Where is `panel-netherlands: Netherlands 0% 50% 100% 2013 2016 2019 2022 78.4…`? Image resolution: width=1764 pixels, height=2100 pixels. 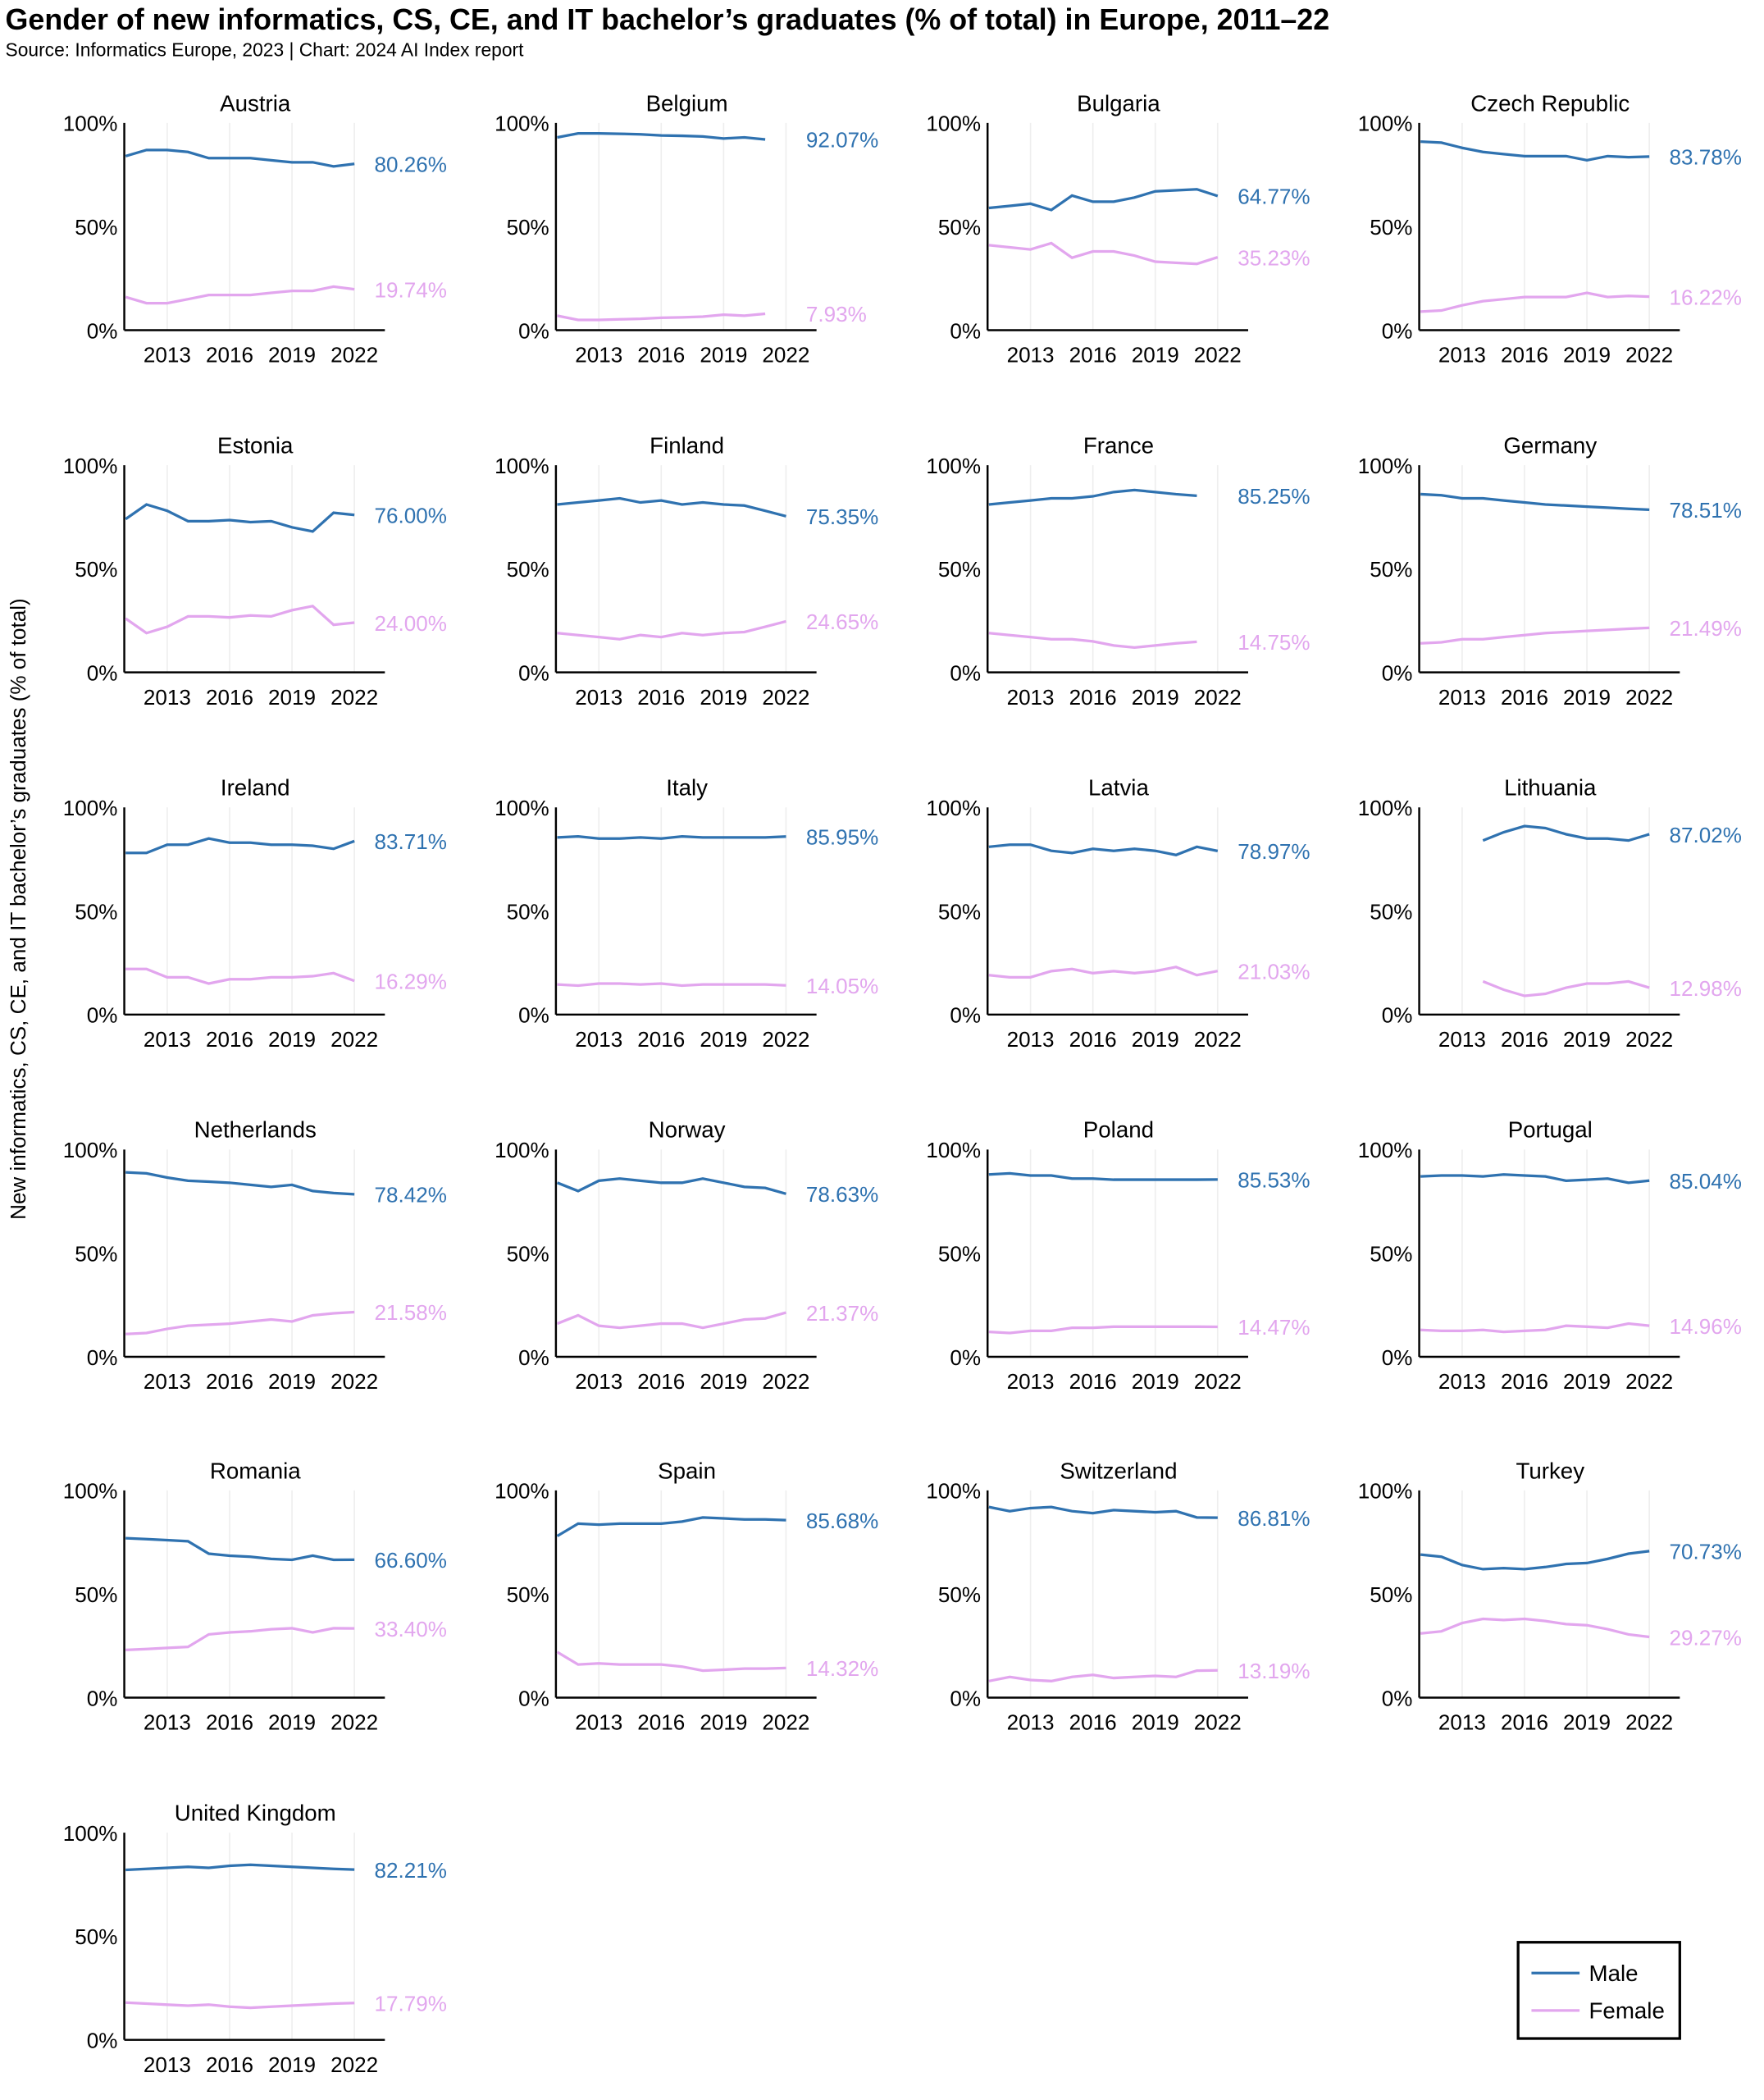 panel-netherlands: Netherlands 0% 50% 100% 2013 2016 2019 2022 78.4… is located at coordinates (255, 1256).